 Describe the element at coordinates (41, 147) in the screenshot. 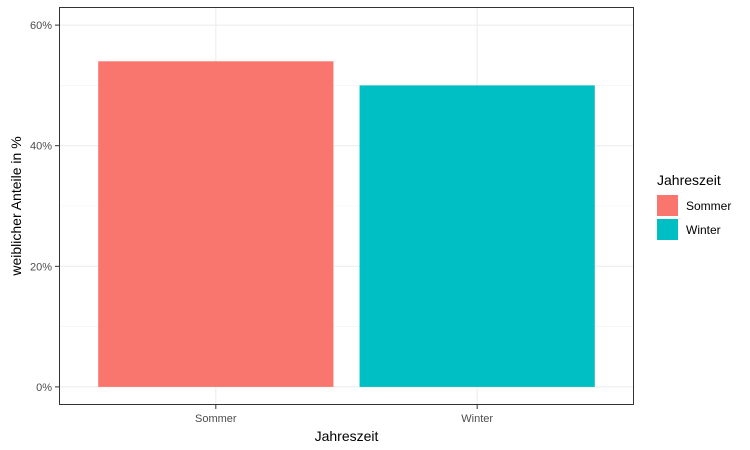

I see `y-tick-label: 40%` at that location.